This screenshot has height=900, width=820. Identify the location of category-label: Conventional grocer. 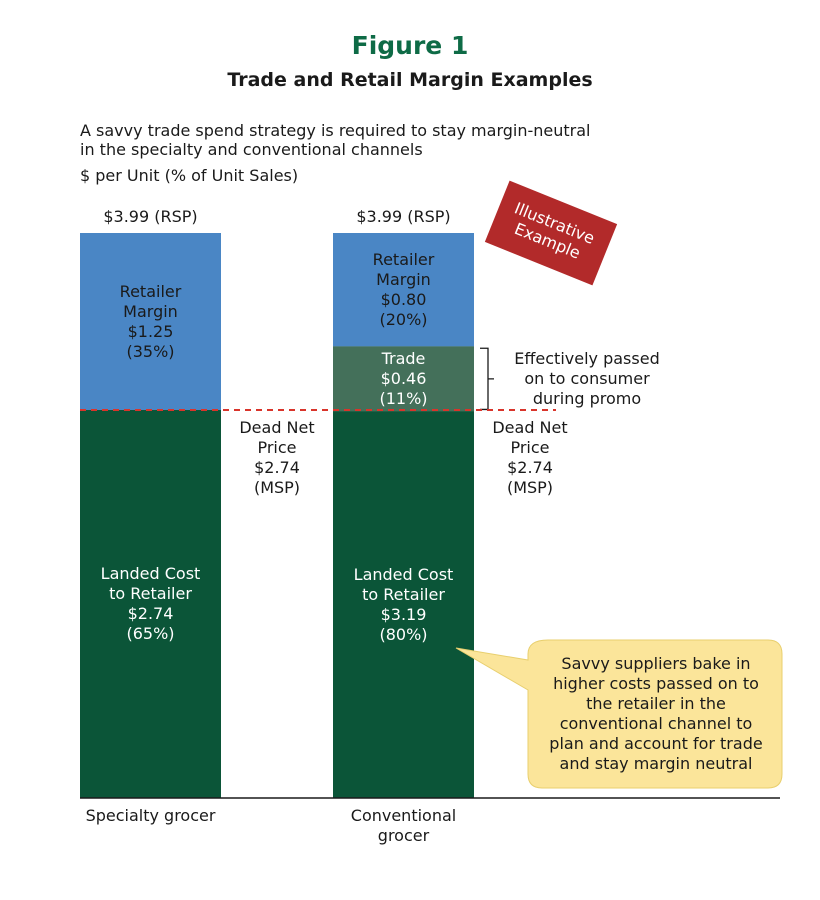
(404, 826).